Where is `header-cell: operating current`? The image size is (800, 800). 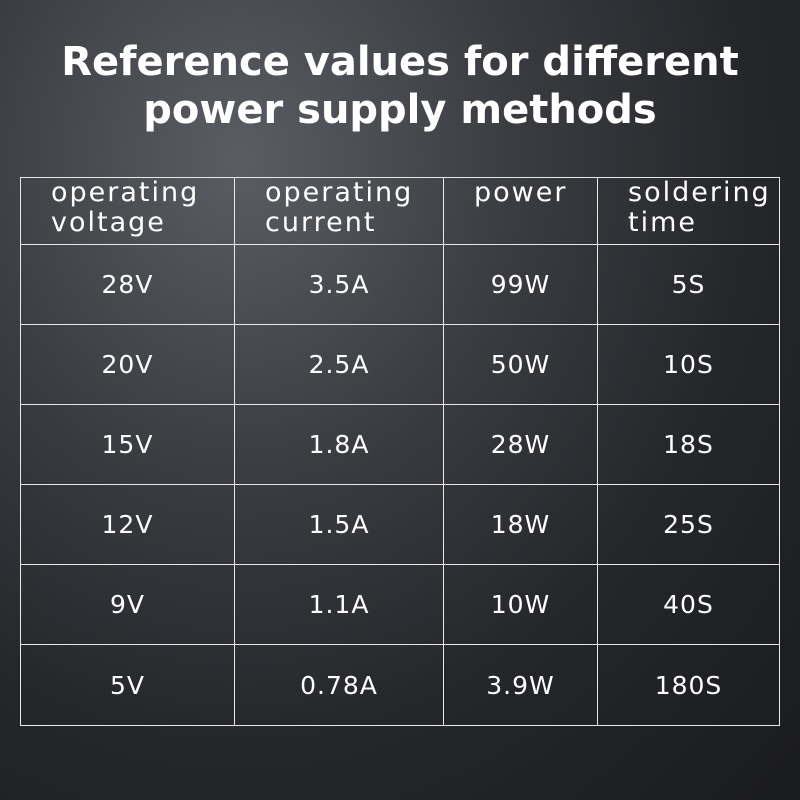
header-cell: operating current is located at coordinates (339, 211).